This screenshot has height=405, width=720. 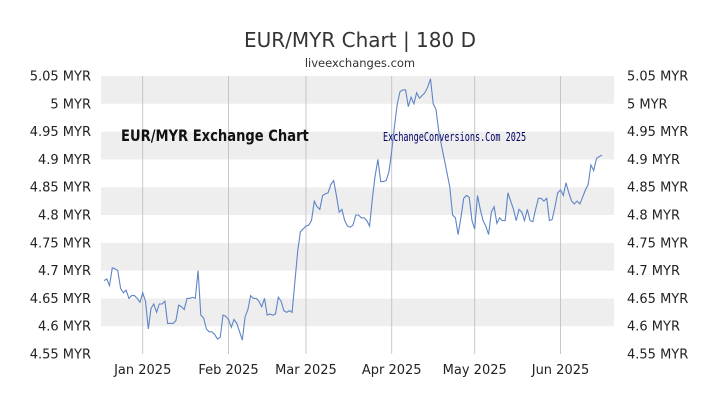 I want to click on x-tick-label: Jan 2025, so click(x=142, y=370).